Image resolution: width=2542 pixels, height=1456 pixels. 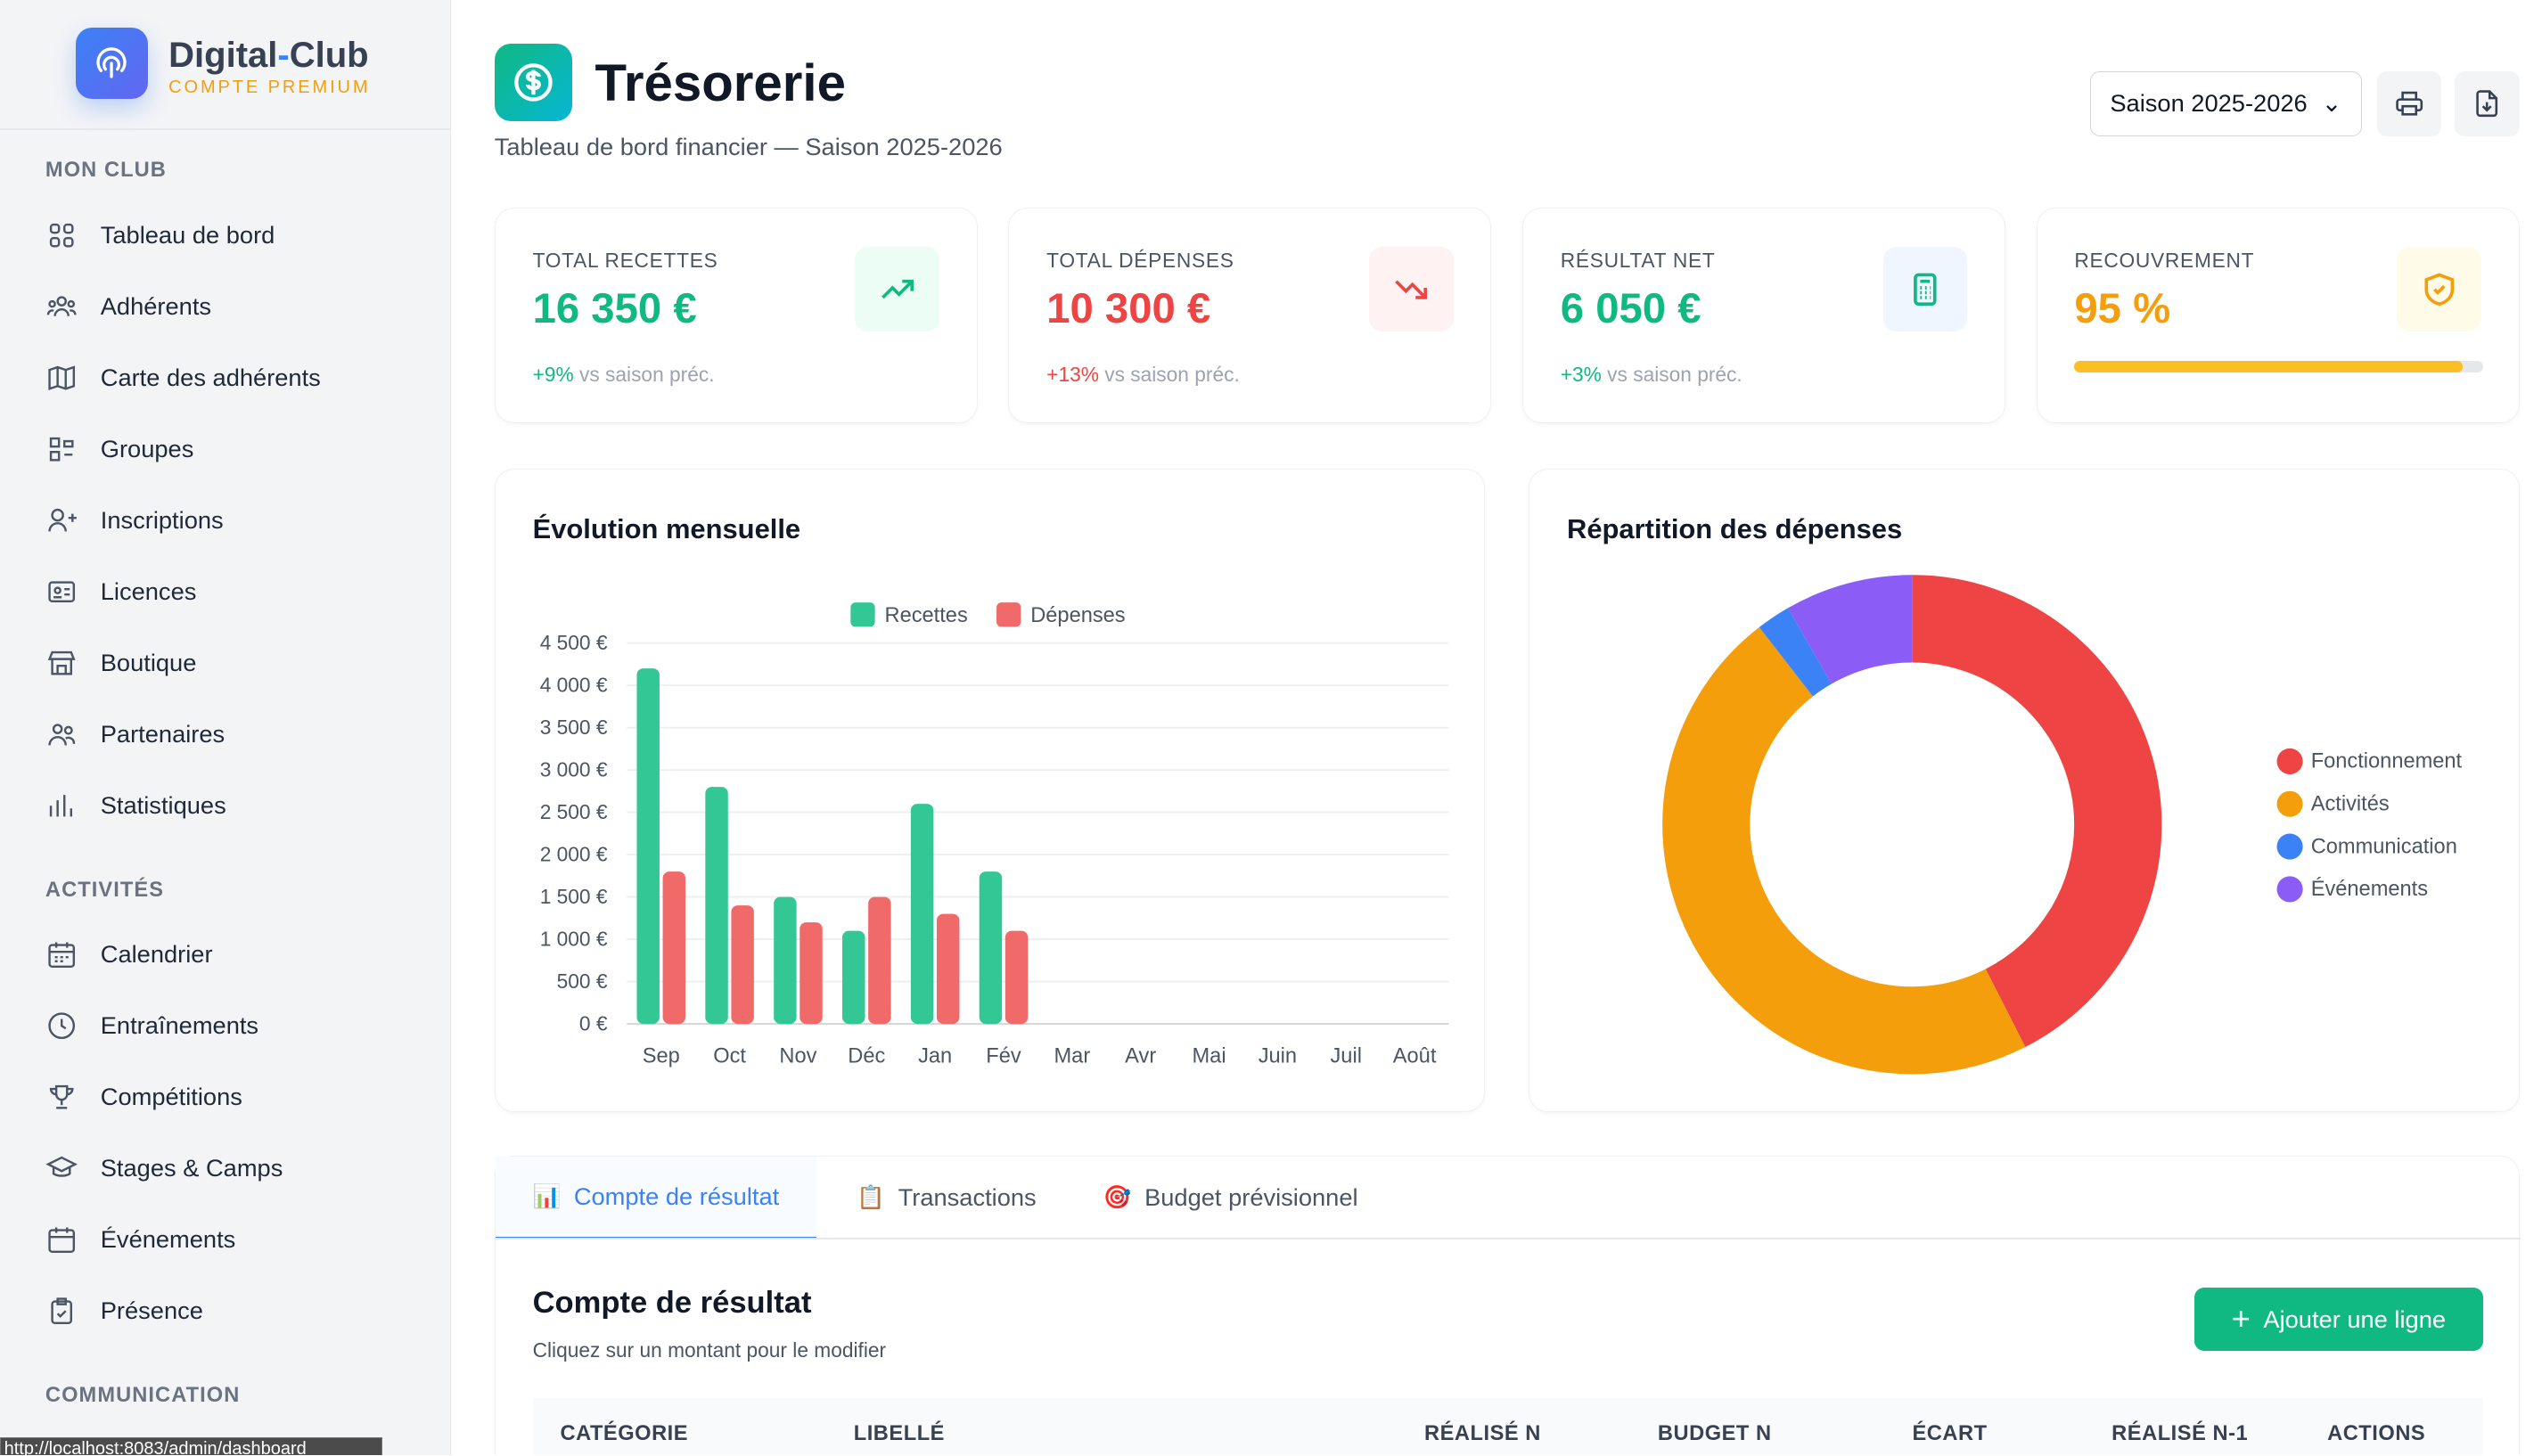 I want to click on tab-compte-de-résultat: 📊 Compte de résultat, so click(x=656, y=1198).